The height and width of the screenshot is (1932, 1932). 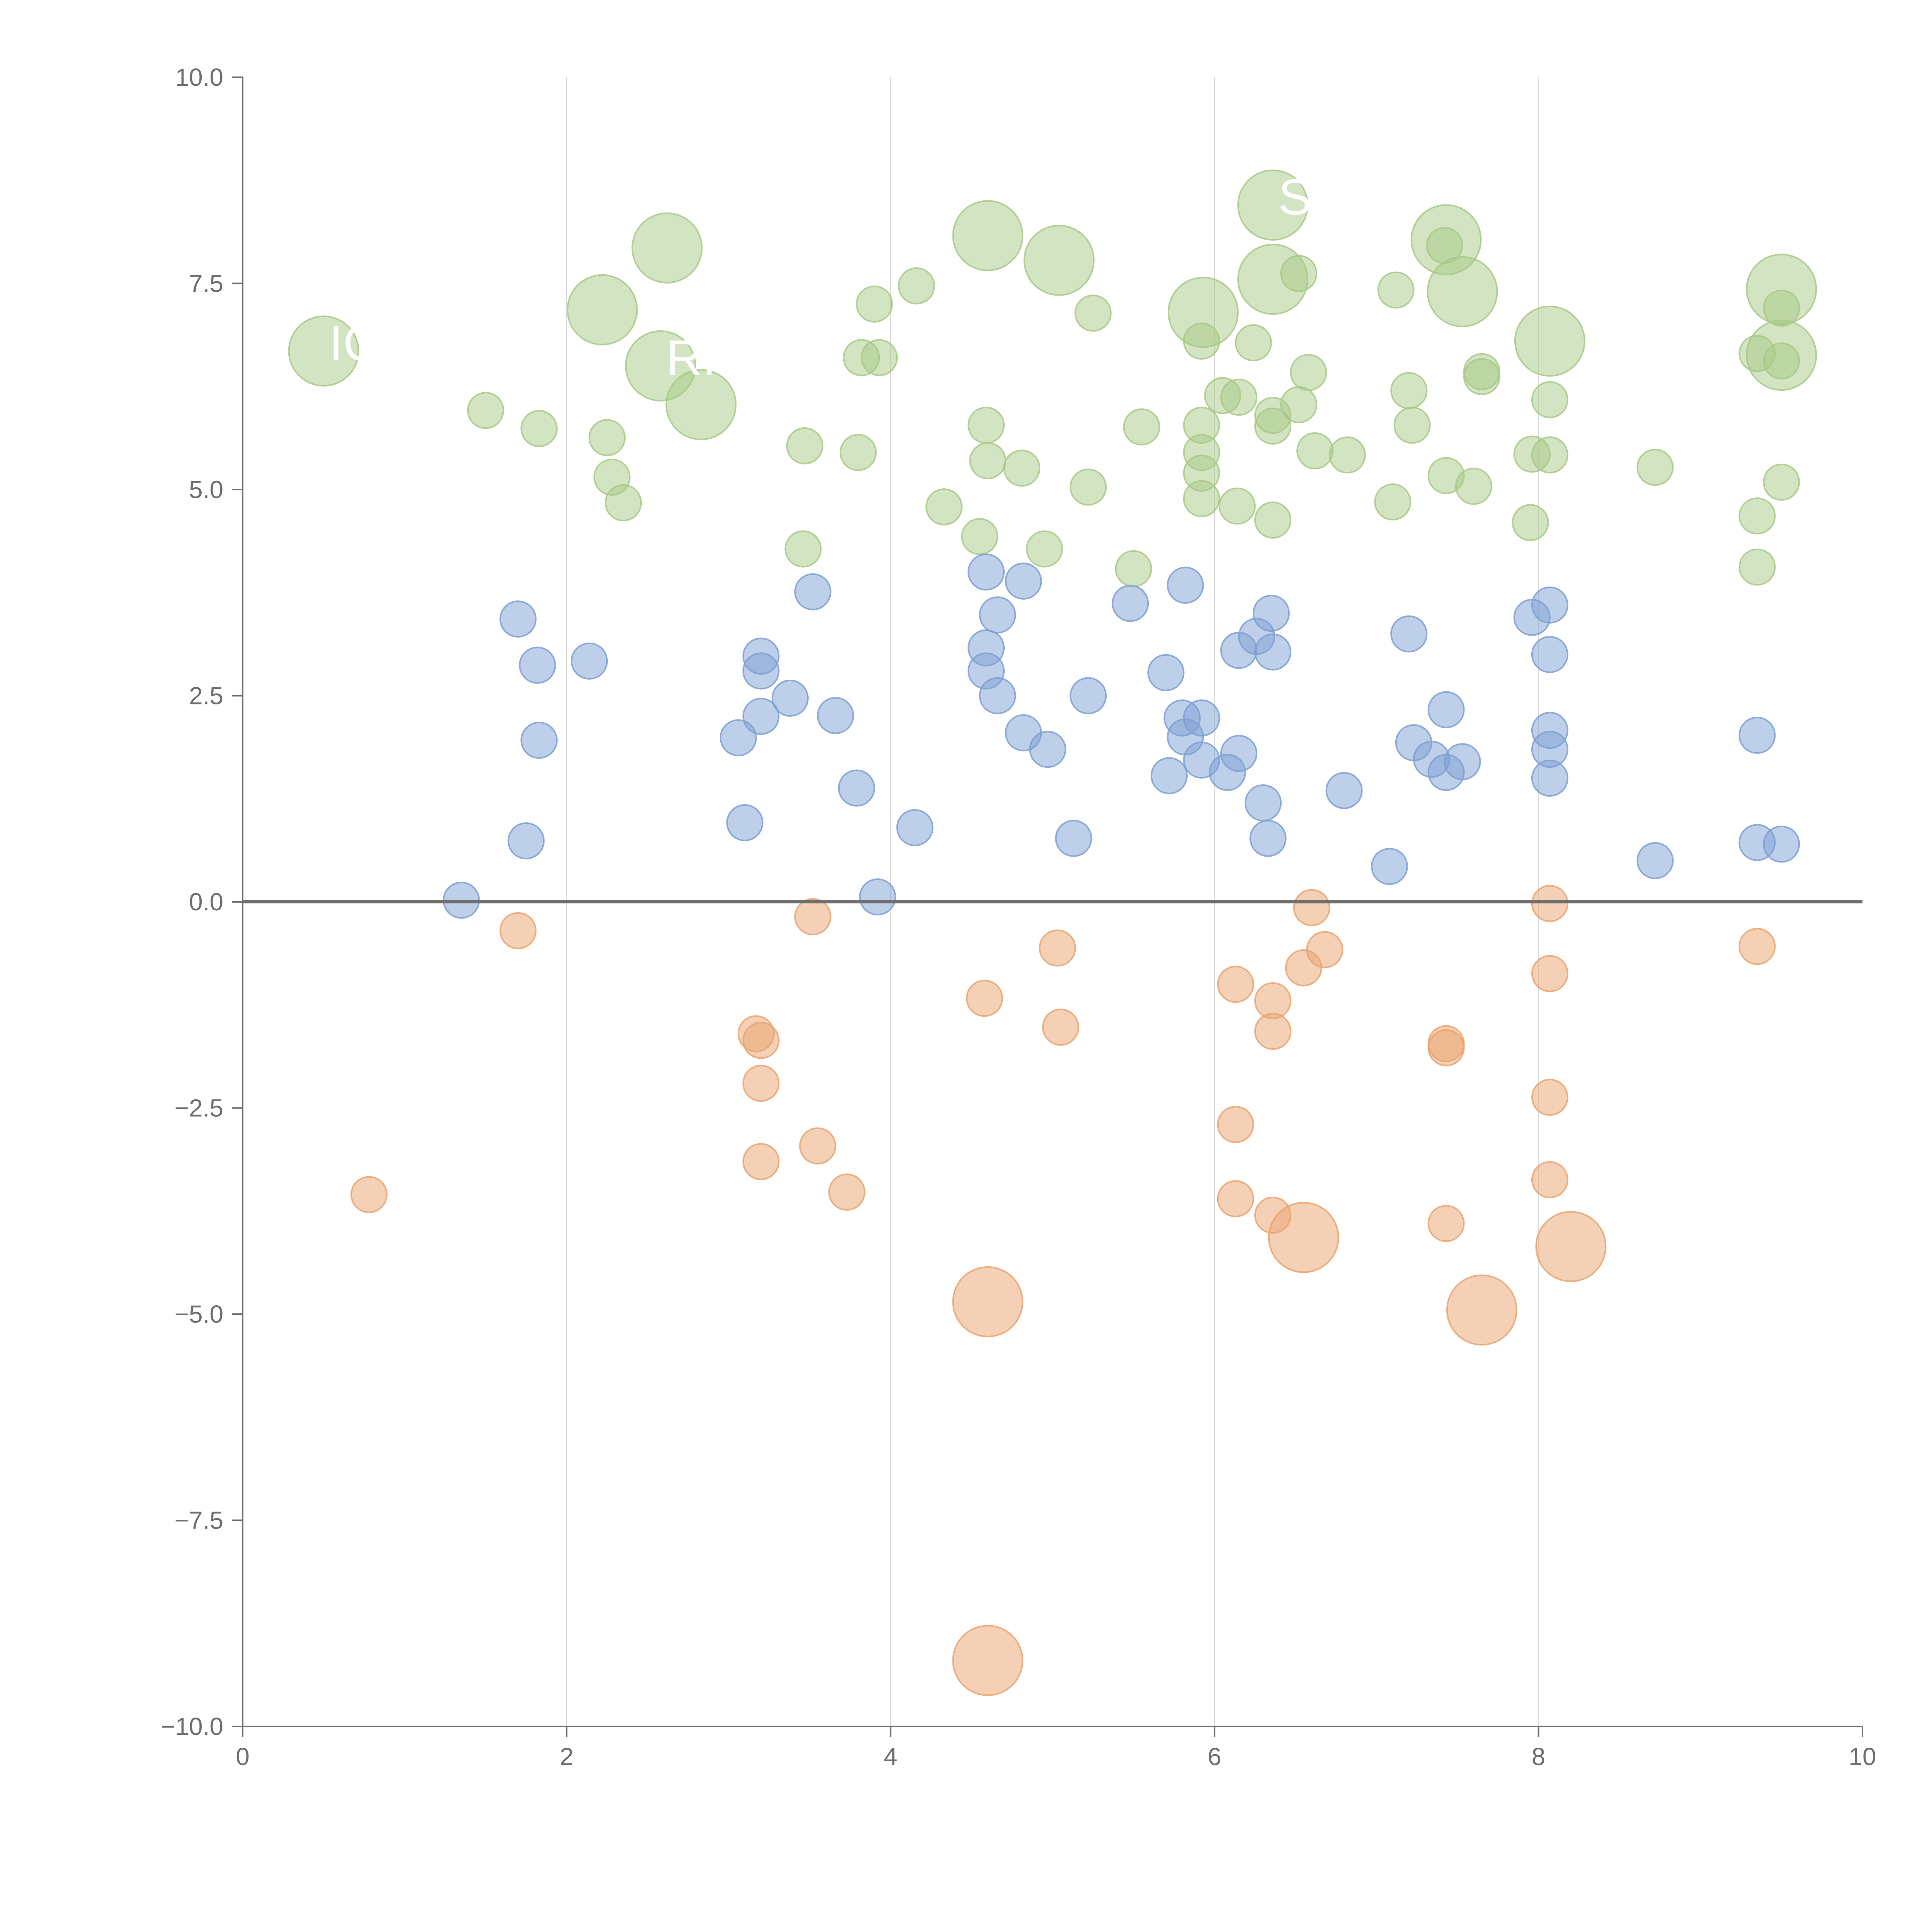 I want to click on x-tick-label: 8, so click(x=1539, y=1756).